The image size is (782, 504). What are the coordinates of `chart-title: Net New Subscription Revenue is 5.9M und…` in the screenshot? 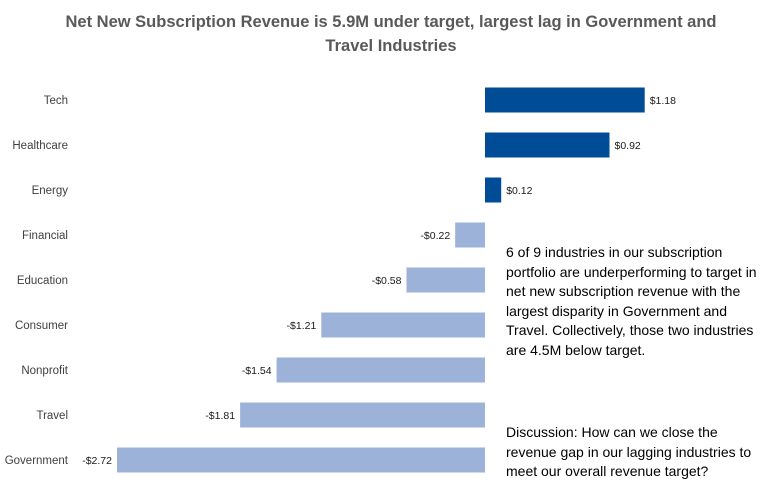 It's located at (391, 34).